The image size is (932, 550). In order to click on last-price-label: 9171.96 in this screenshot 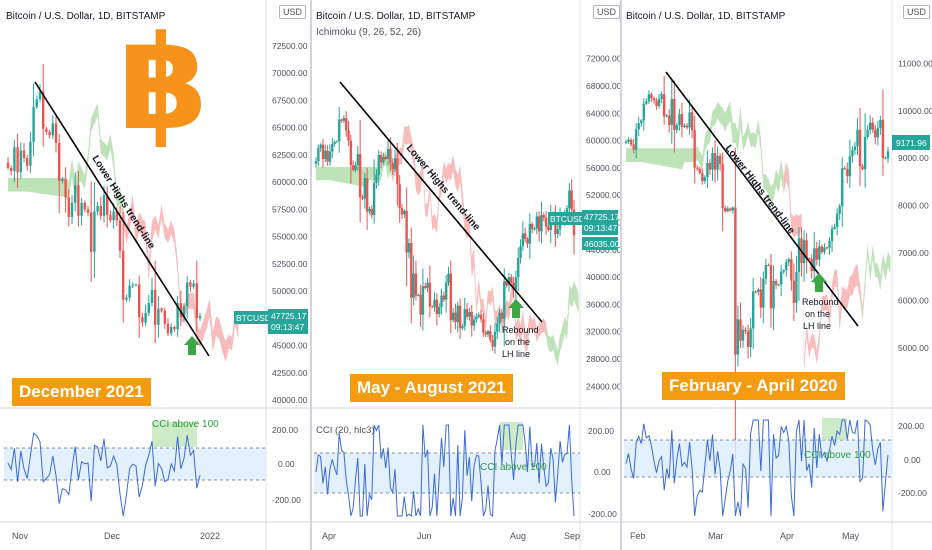, I will do `click(911, 143)`.